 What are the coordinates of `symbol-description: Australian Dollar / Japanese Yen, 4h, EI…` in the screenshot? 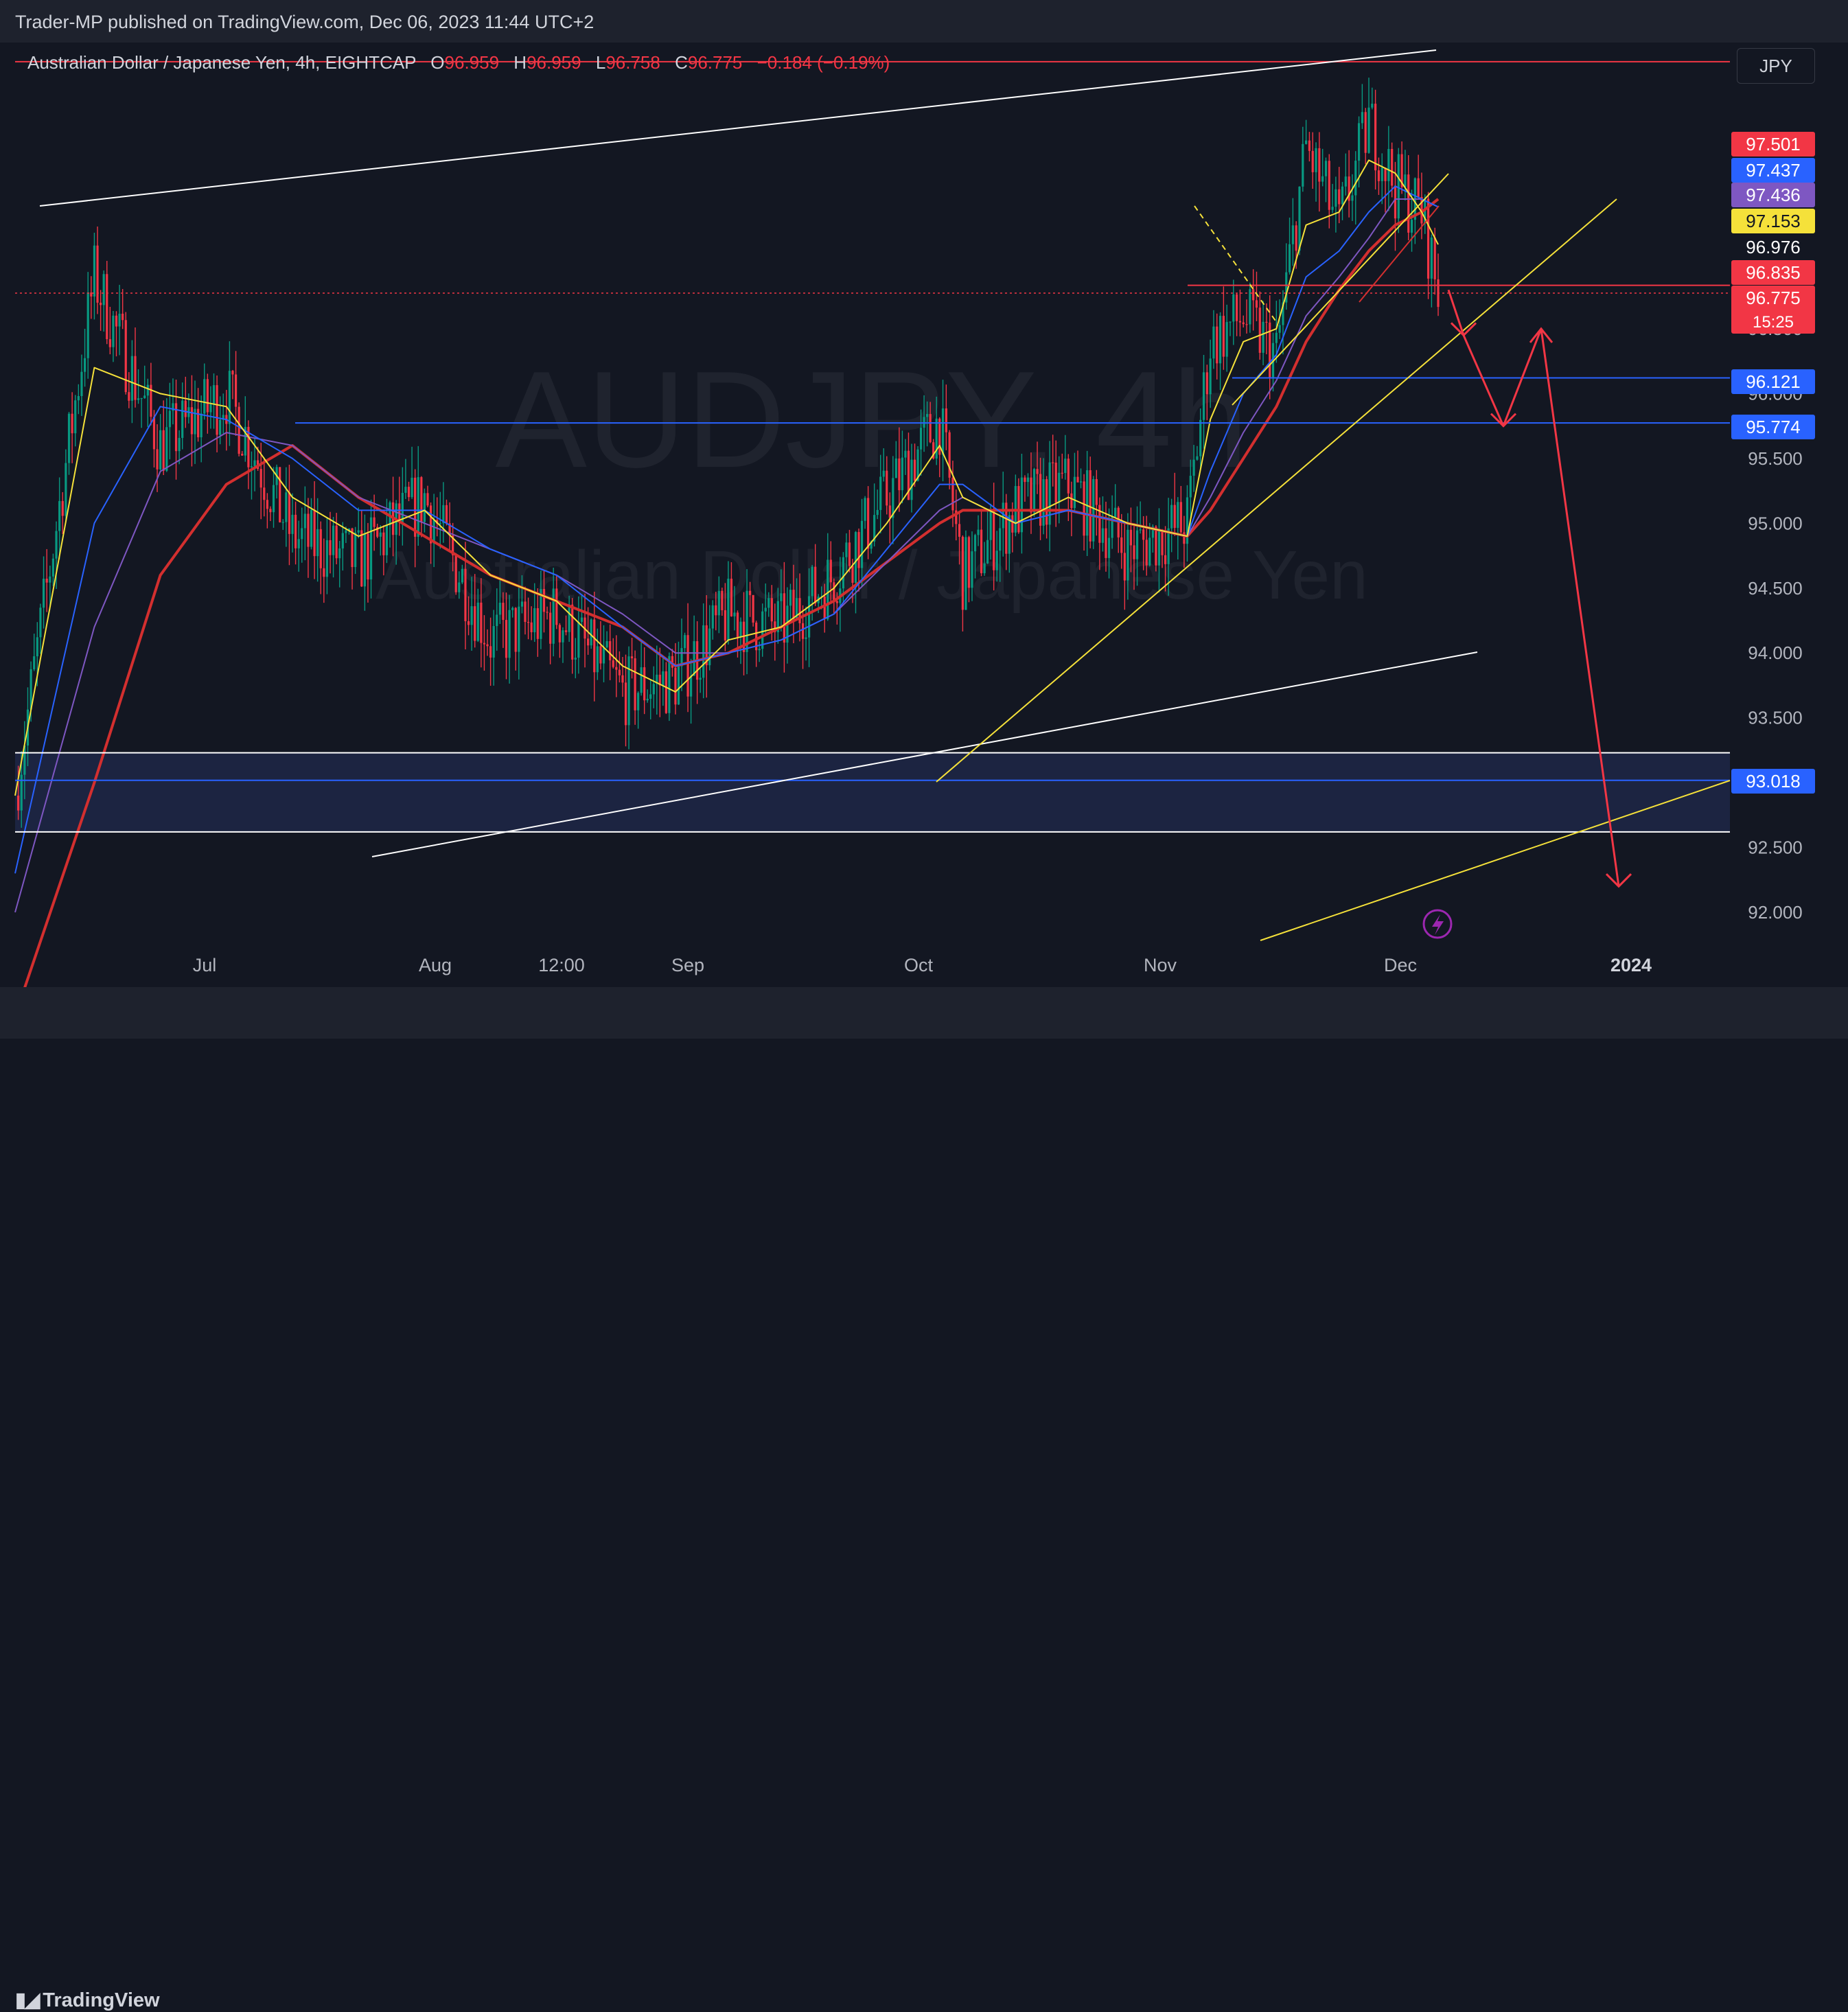 It's located at (222, 62).